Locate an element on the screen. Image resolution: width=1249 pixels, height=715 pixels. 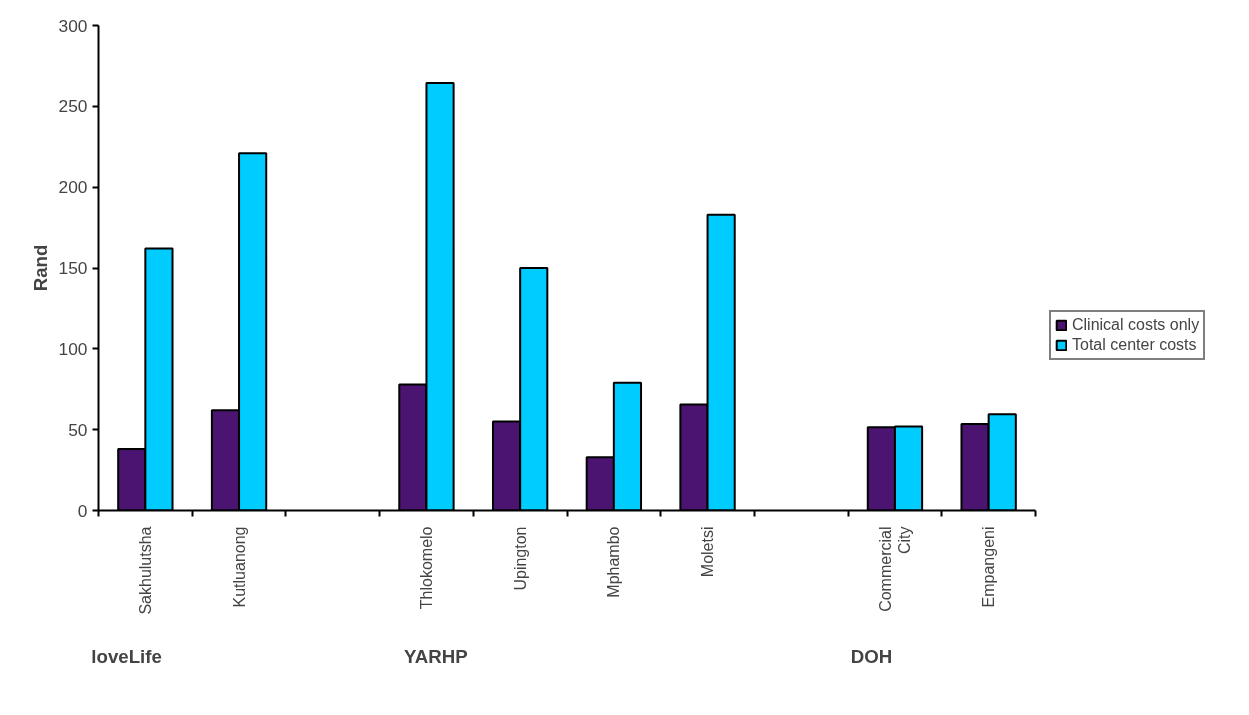
legend-label: Total center costs is located at coordinates (1134, 345).